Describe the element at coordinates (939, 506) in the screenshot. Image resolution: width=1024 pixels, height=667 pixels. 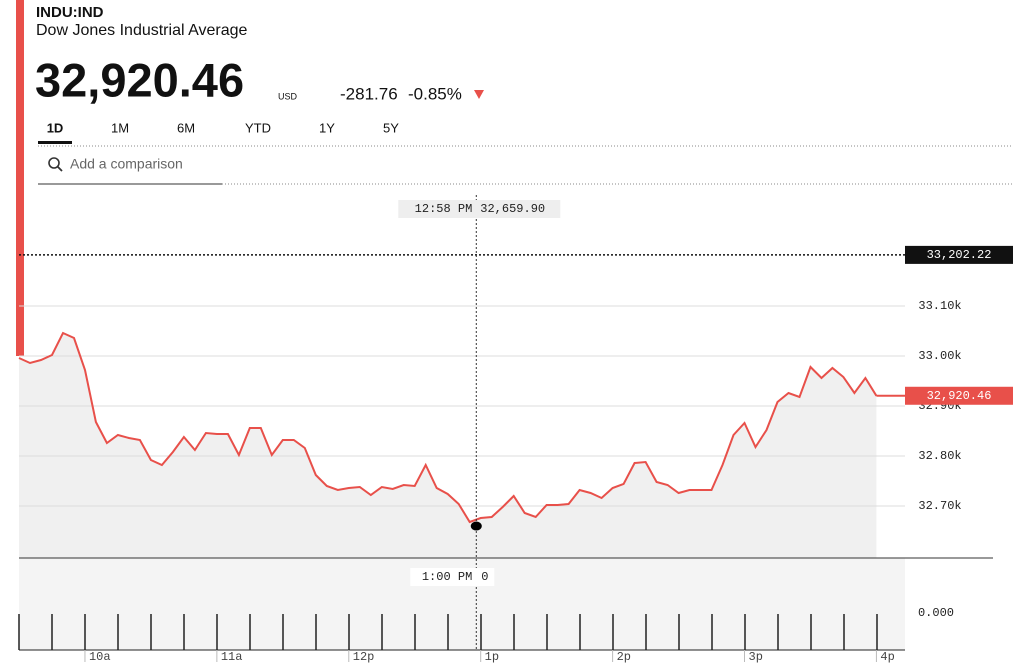
I see `y-tick-label: 32.70k` at that location.